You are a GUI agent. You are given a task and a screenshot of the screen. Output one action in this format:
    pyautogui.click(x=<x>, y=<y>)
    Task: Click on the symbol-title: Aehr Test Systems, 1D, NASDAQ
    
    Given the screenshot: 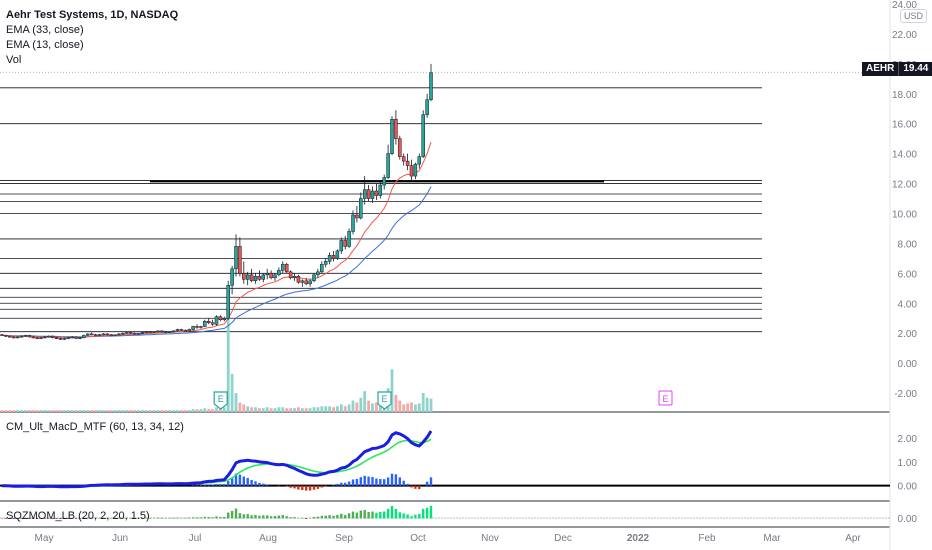 What is the action you would take?
    pyautogui.click(x=92, y=15)
    